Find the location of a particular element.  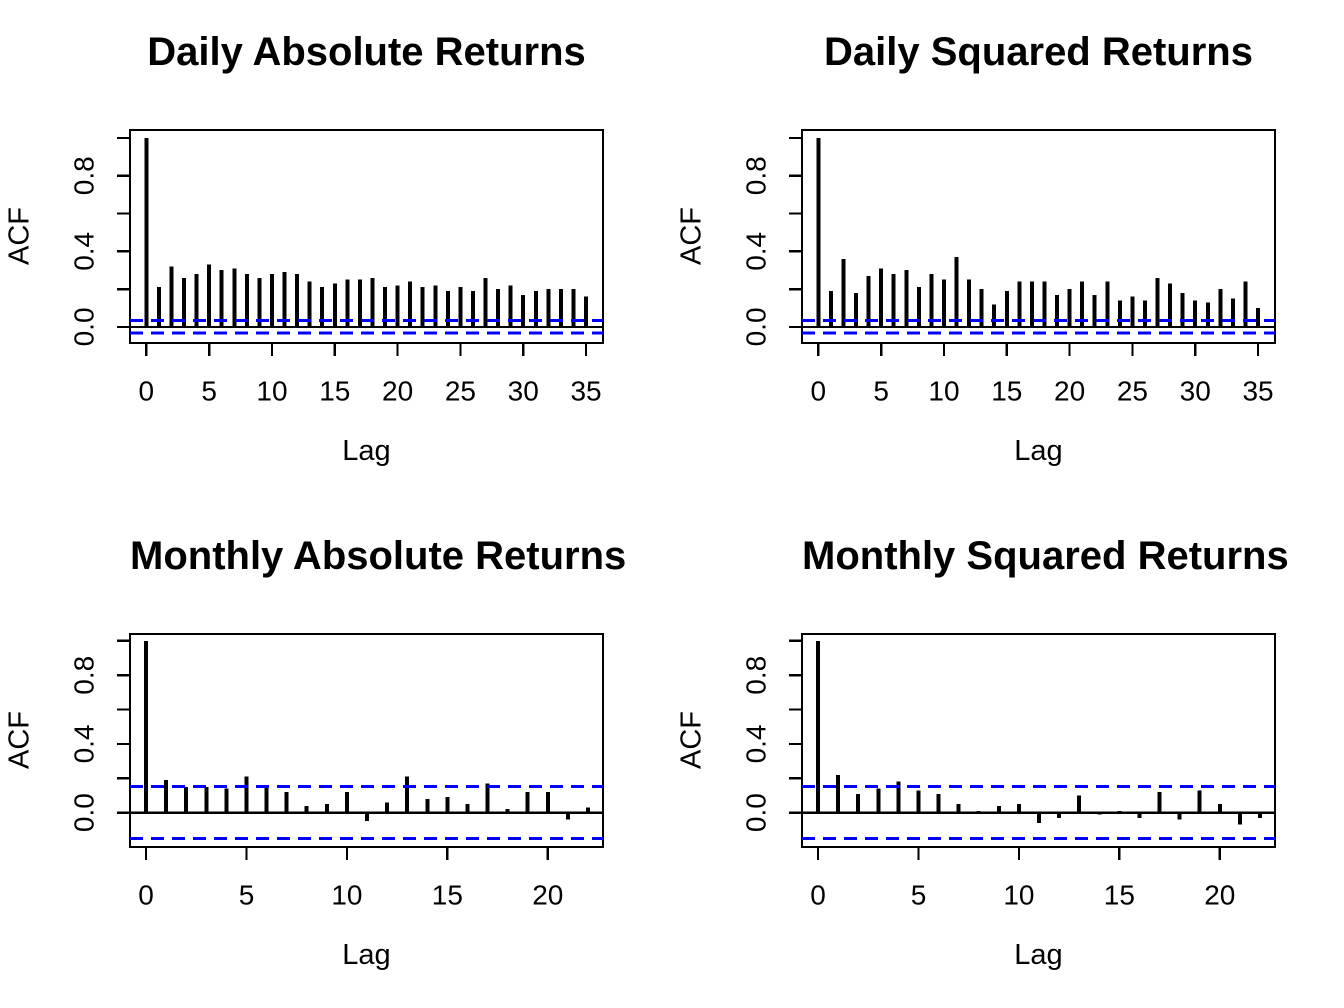

chart-title: Monthly Squared Returns is located at coordinates (1045, 556).